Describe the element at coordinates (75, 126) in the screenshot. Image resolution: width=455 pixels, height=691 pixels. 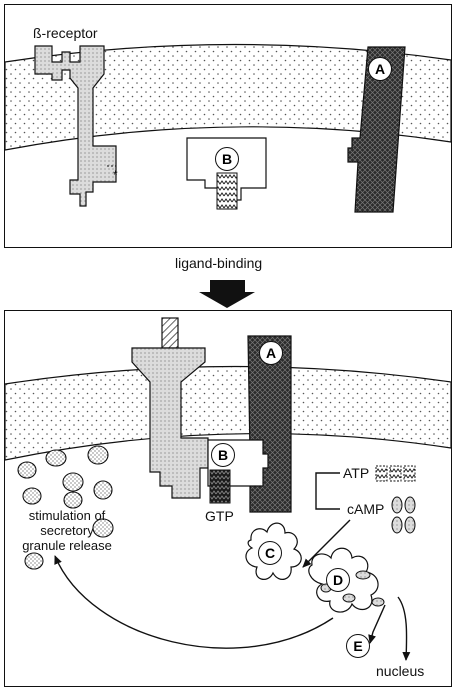
I see `top-beta-receptor` at that location.